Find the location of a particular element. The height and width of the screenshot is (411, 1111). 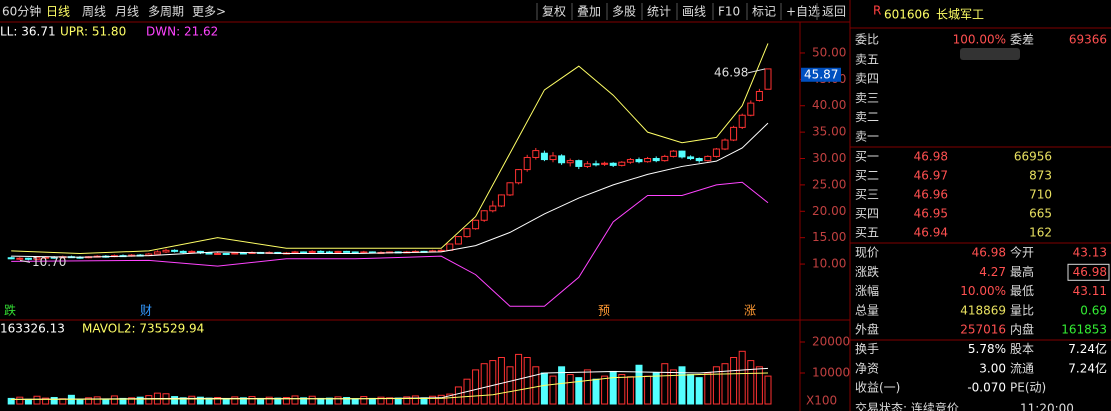

bid-label: 买五 is located at coordinates (867, 233).